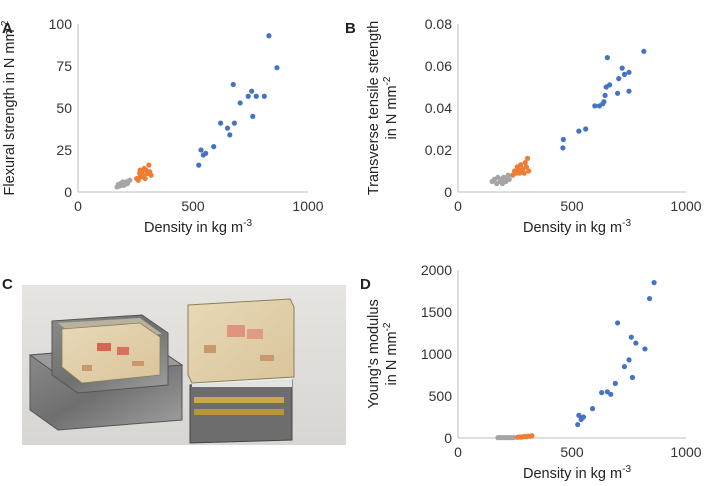  I want to click on y-tick-label: 0.06, so click(438, 66).